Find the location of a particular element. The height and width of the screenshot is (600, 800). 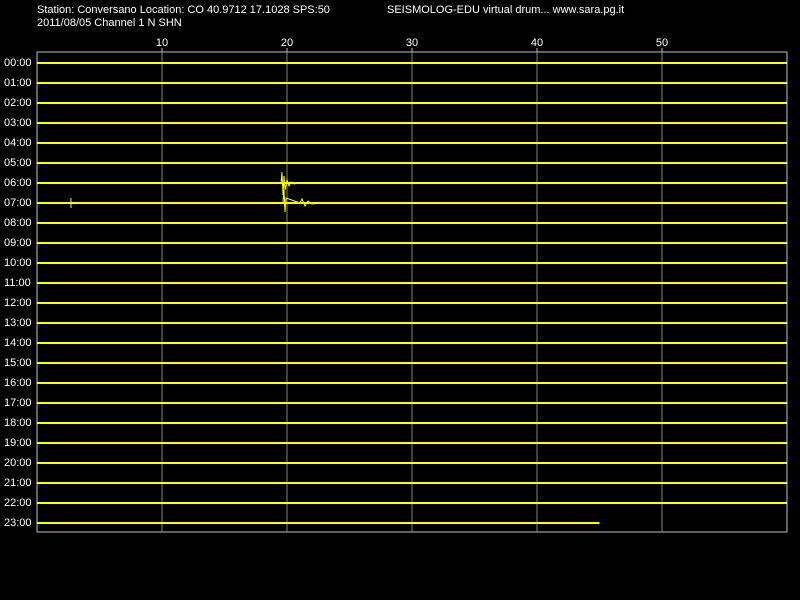

hour-label: 12:00 is located at coordinates (18, 303).